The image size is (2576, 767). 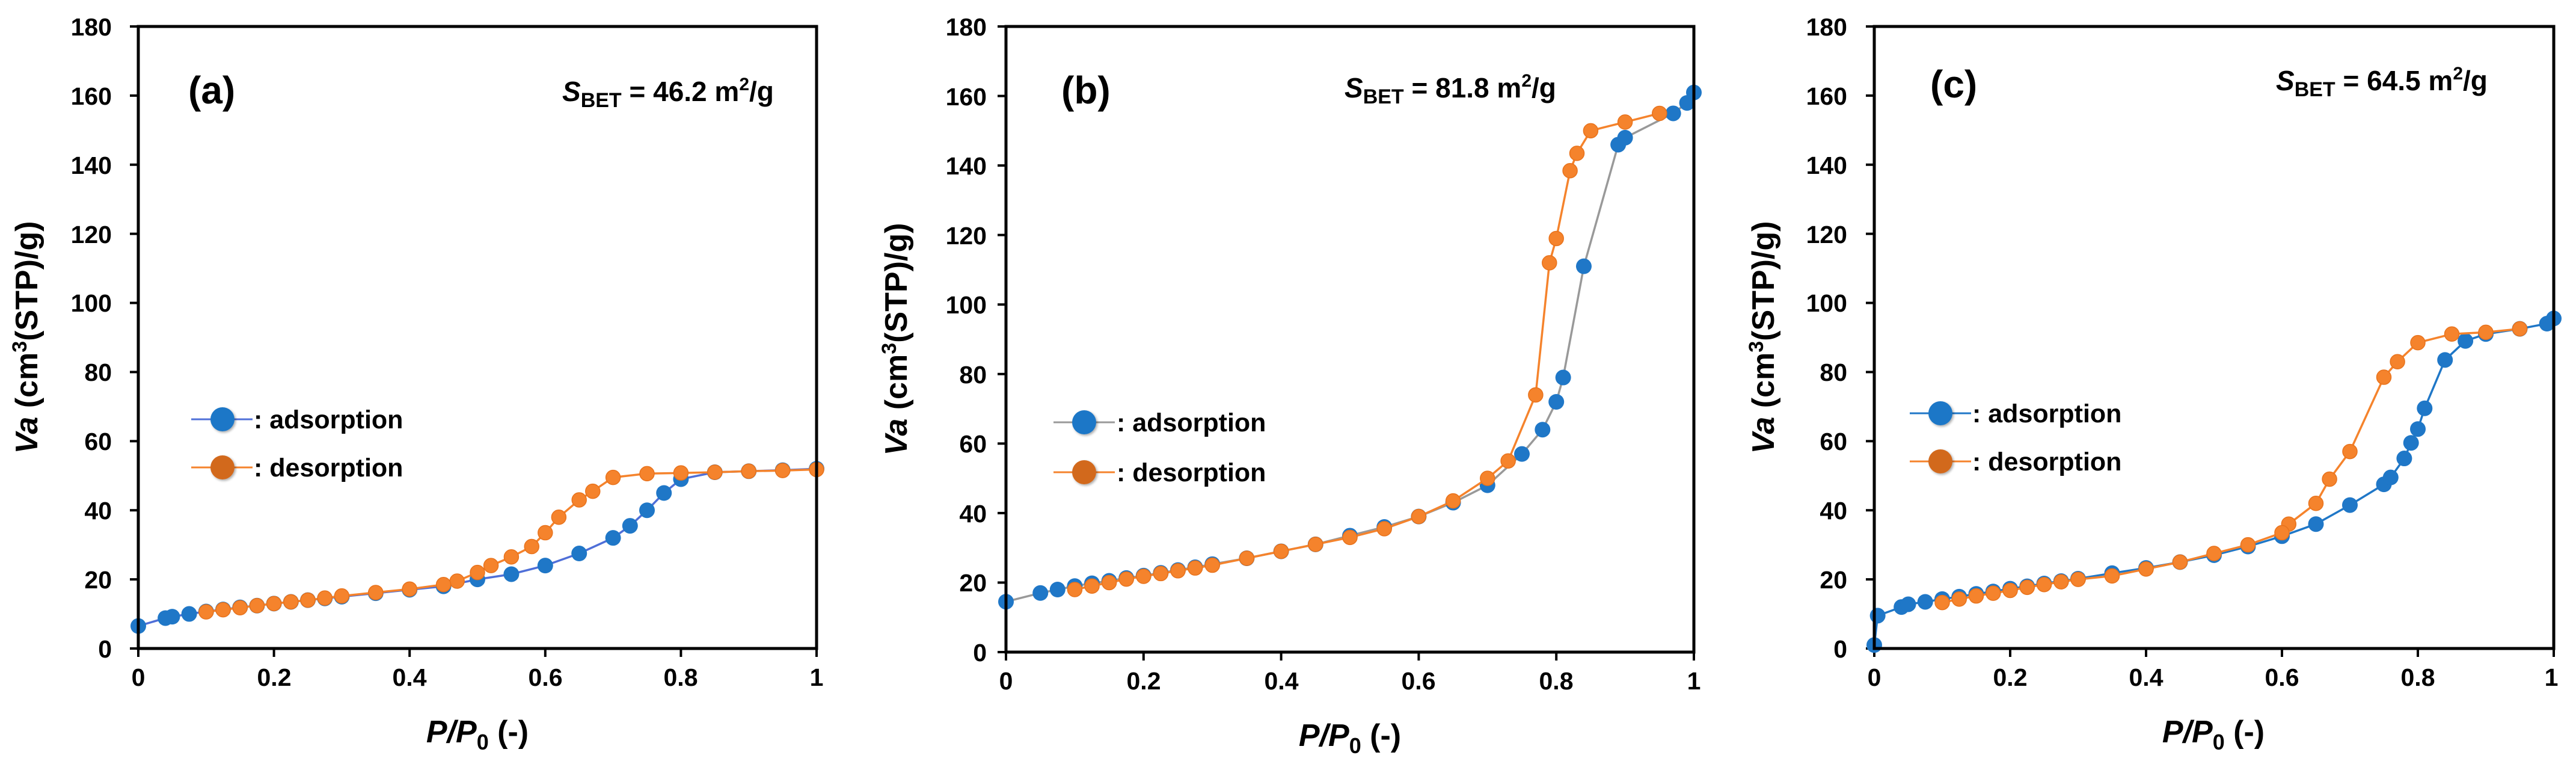 What do you see at coordinates (966, 340) in the screenshot?
I see `y-tick-labels-b: 0 20 40 60 80 100 120 140 160 180` at bounding box center [966, 340].